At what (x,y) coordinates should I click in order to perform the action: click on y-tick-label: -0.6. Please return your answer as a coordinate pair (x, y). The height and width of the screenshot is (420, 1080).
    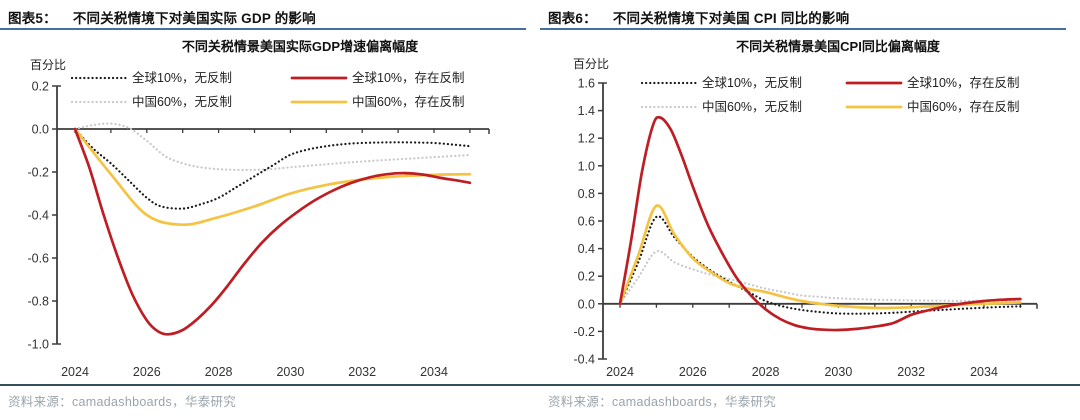
    Looking at the image, I should click on (38, 259).